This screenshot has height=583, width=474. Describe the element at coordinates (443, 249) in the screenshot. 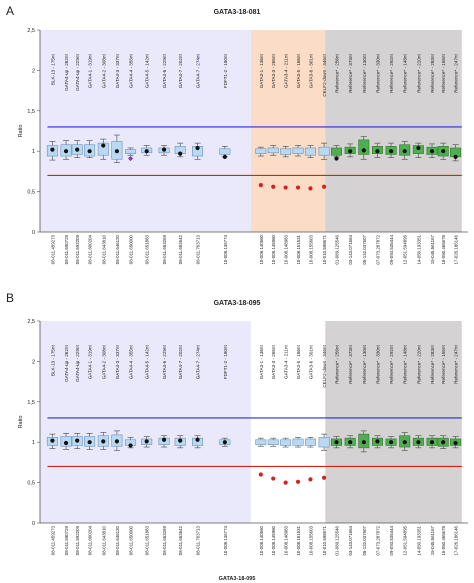

I see `x-tick-label: 16-050.465678` at that location.